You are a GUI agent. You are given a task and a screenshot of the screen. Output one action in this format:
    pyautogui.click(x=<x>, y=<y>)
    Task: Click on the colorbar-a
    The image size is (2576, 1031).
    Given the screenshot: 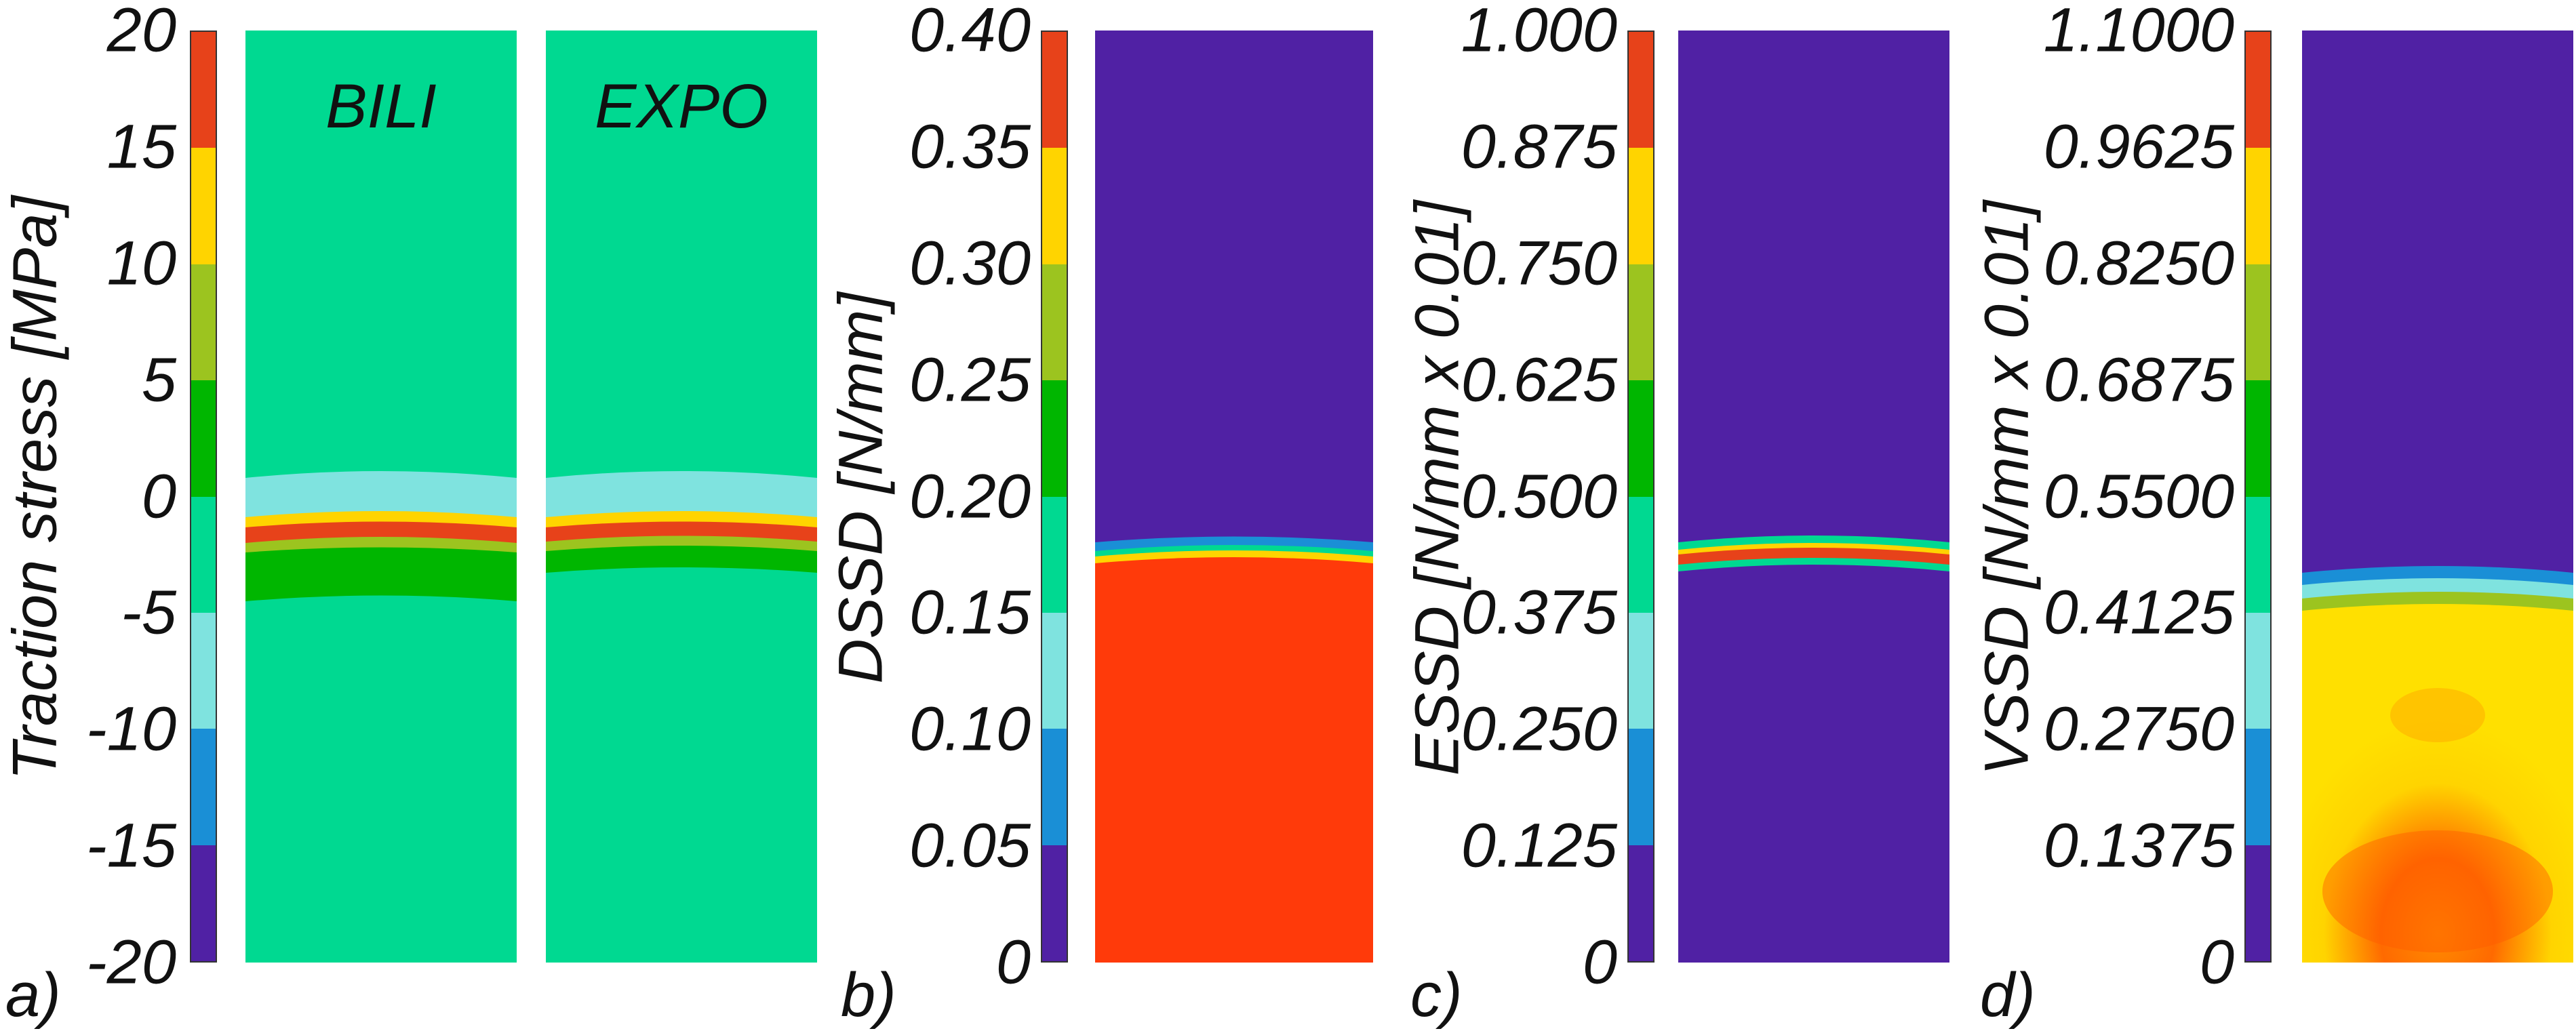 What is the action you would take?
    pyautogui.click(x=204, y=497)
    